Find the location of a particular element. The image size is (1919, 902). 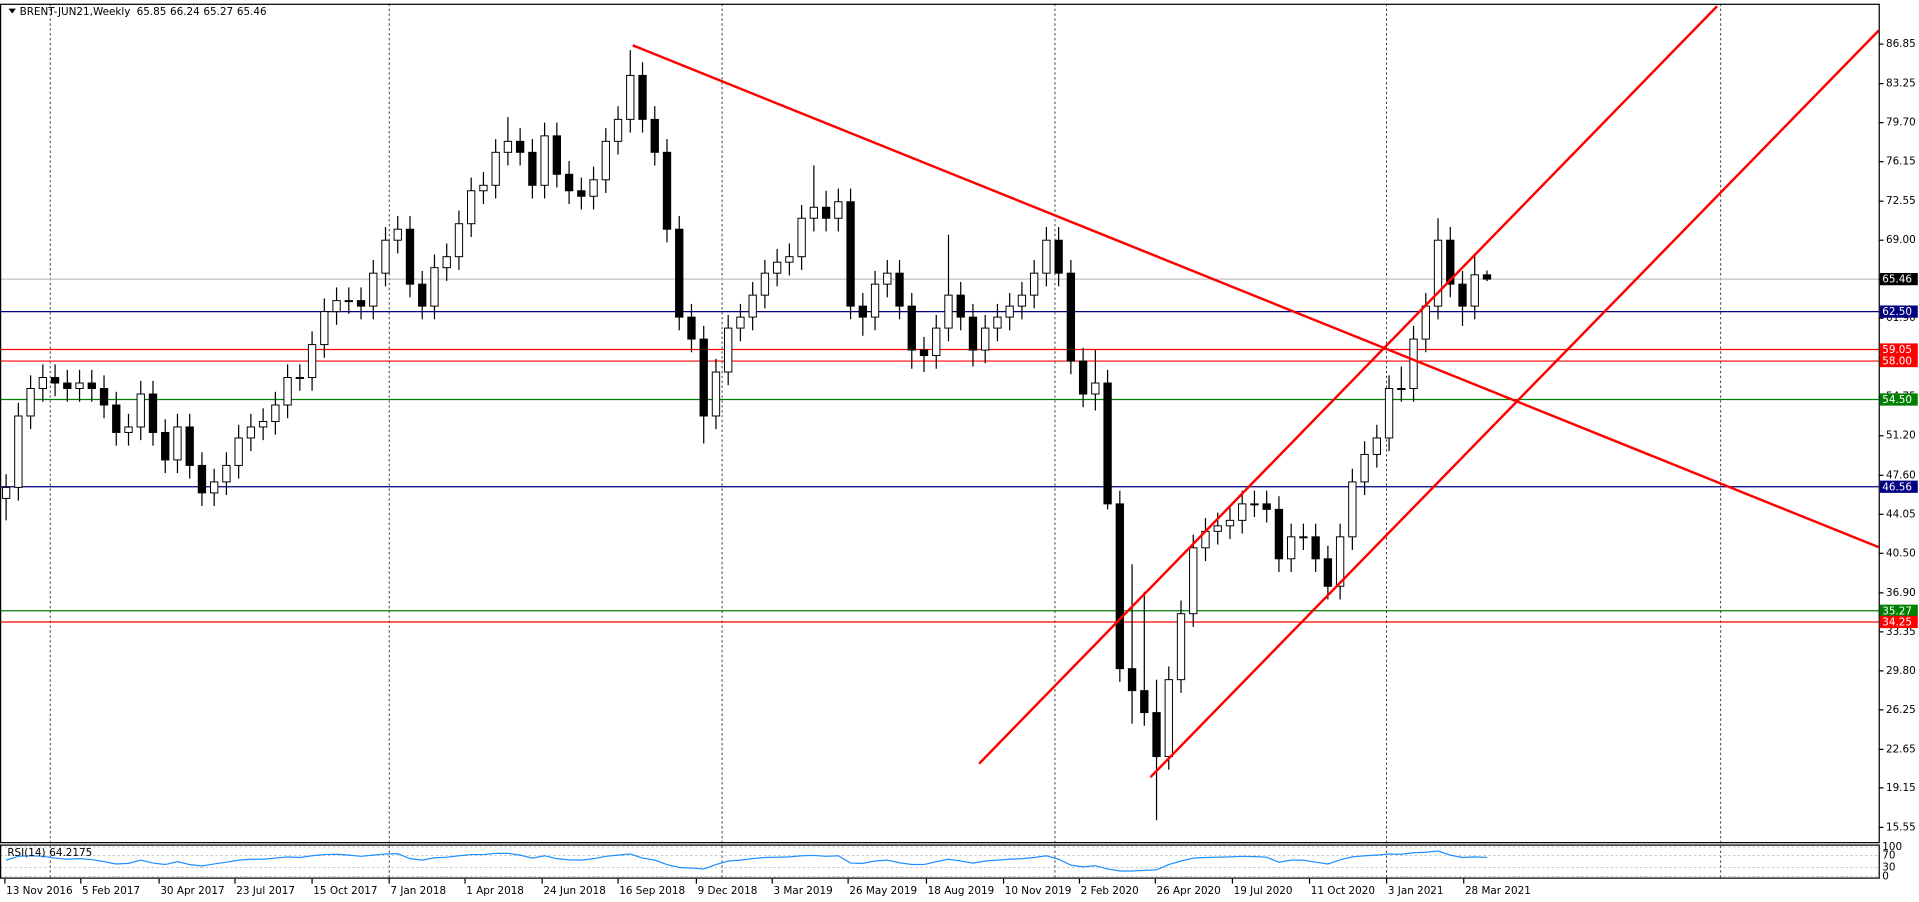

y-tick-label: 83.25 is located at coordinates (1901, 84).